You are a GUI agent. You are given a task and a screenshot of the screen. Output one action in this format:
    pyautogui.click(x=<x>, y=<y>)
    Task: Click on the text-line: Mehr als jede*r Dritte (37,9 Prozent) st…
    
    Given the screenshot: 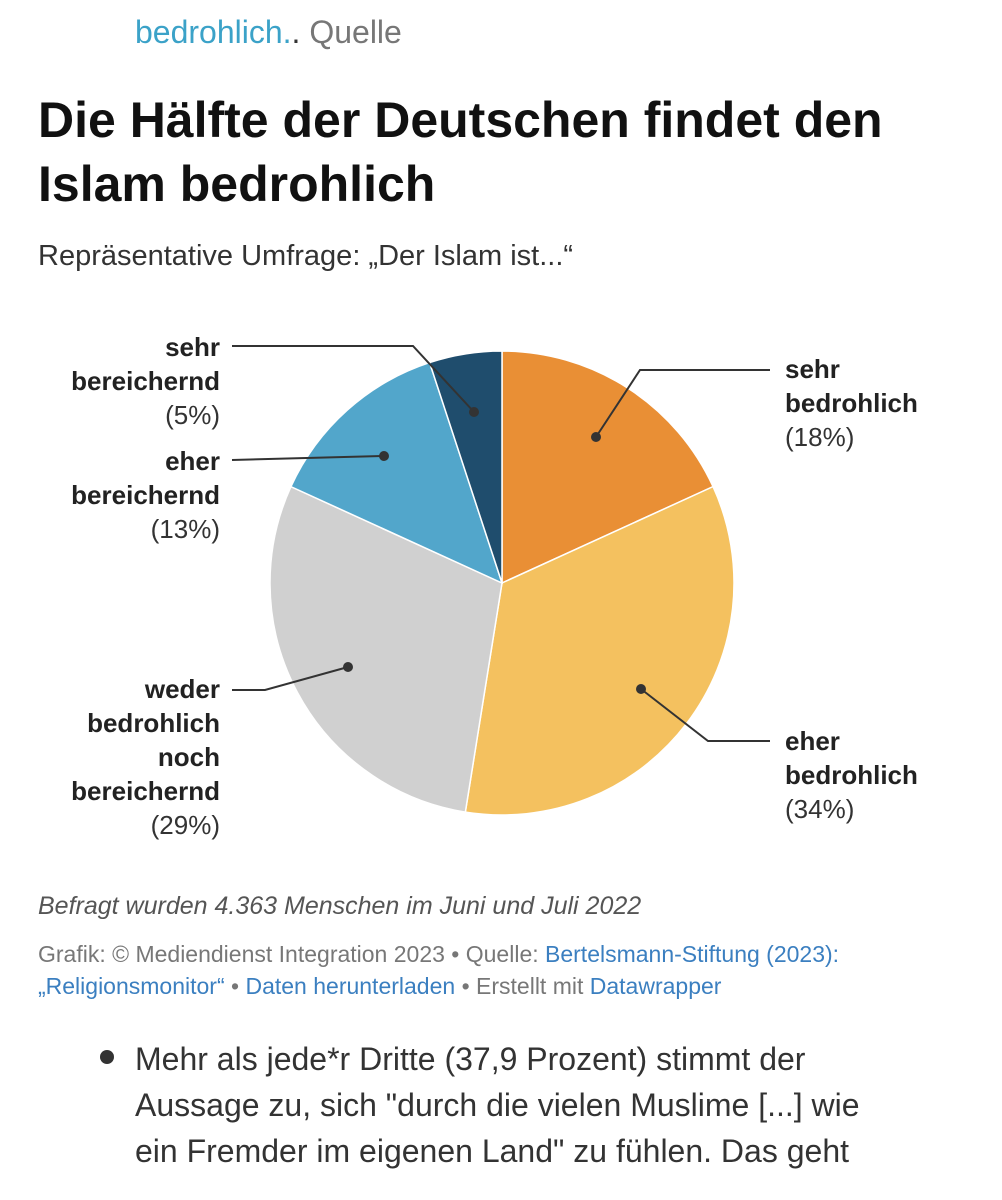 What is the action you would take?
    pyautogui.click(x=470, y=1059)
    